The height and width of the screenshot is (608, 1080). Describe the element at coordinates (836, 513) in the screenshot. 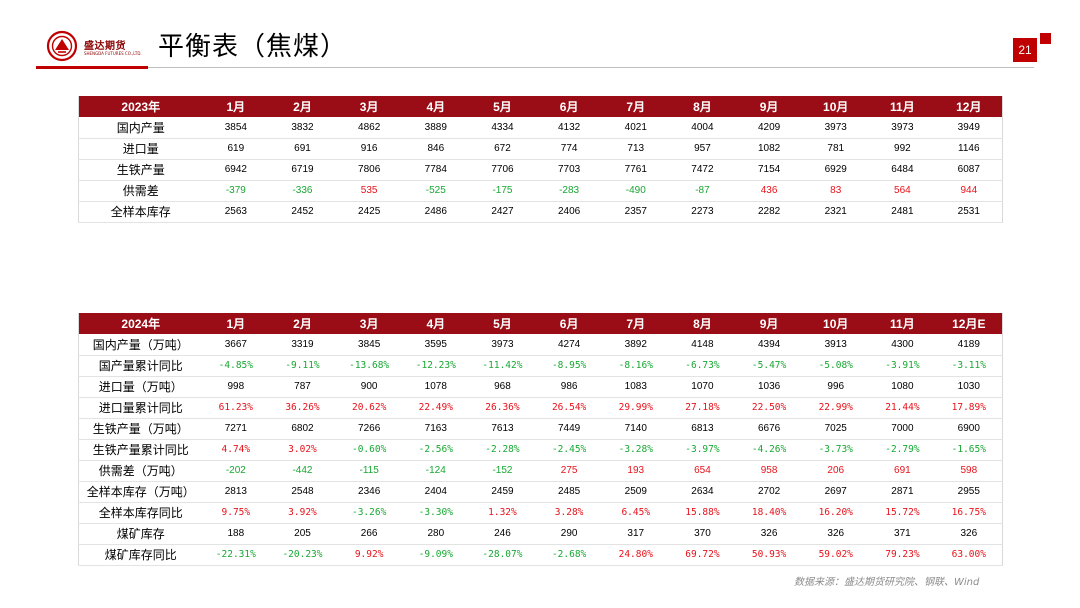

I see `table-cell: 16.20%` at that location.